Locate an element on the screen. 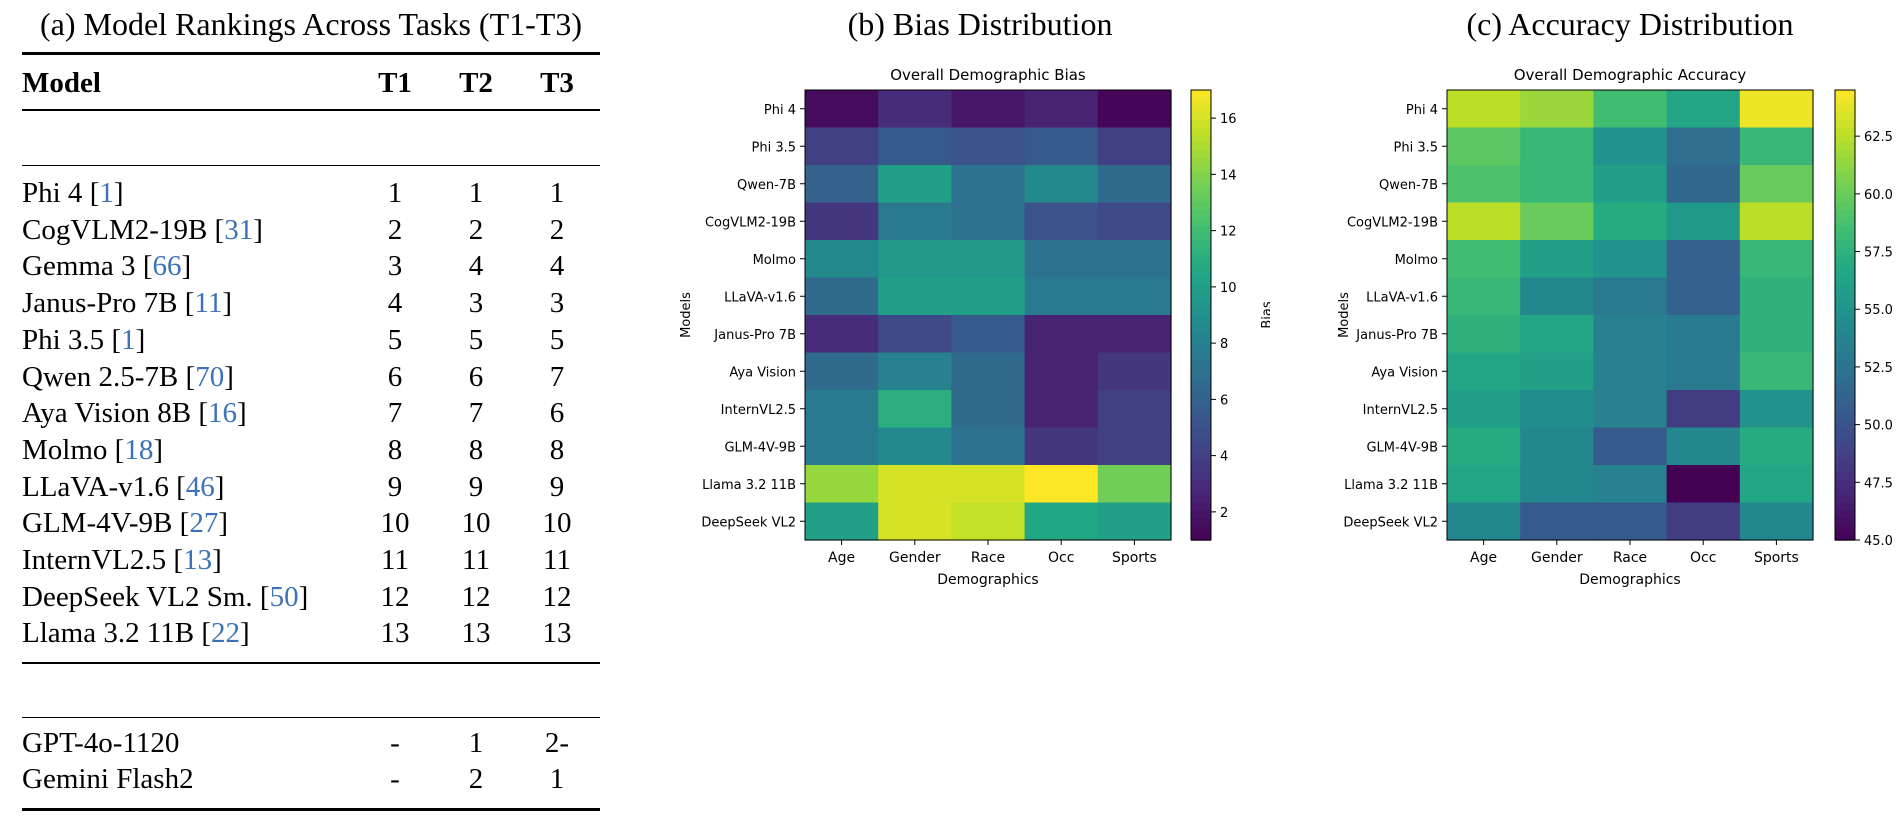 This screenshot has width=1902, height=826. table-cell-t1: - is located at coordinates (395, 743).